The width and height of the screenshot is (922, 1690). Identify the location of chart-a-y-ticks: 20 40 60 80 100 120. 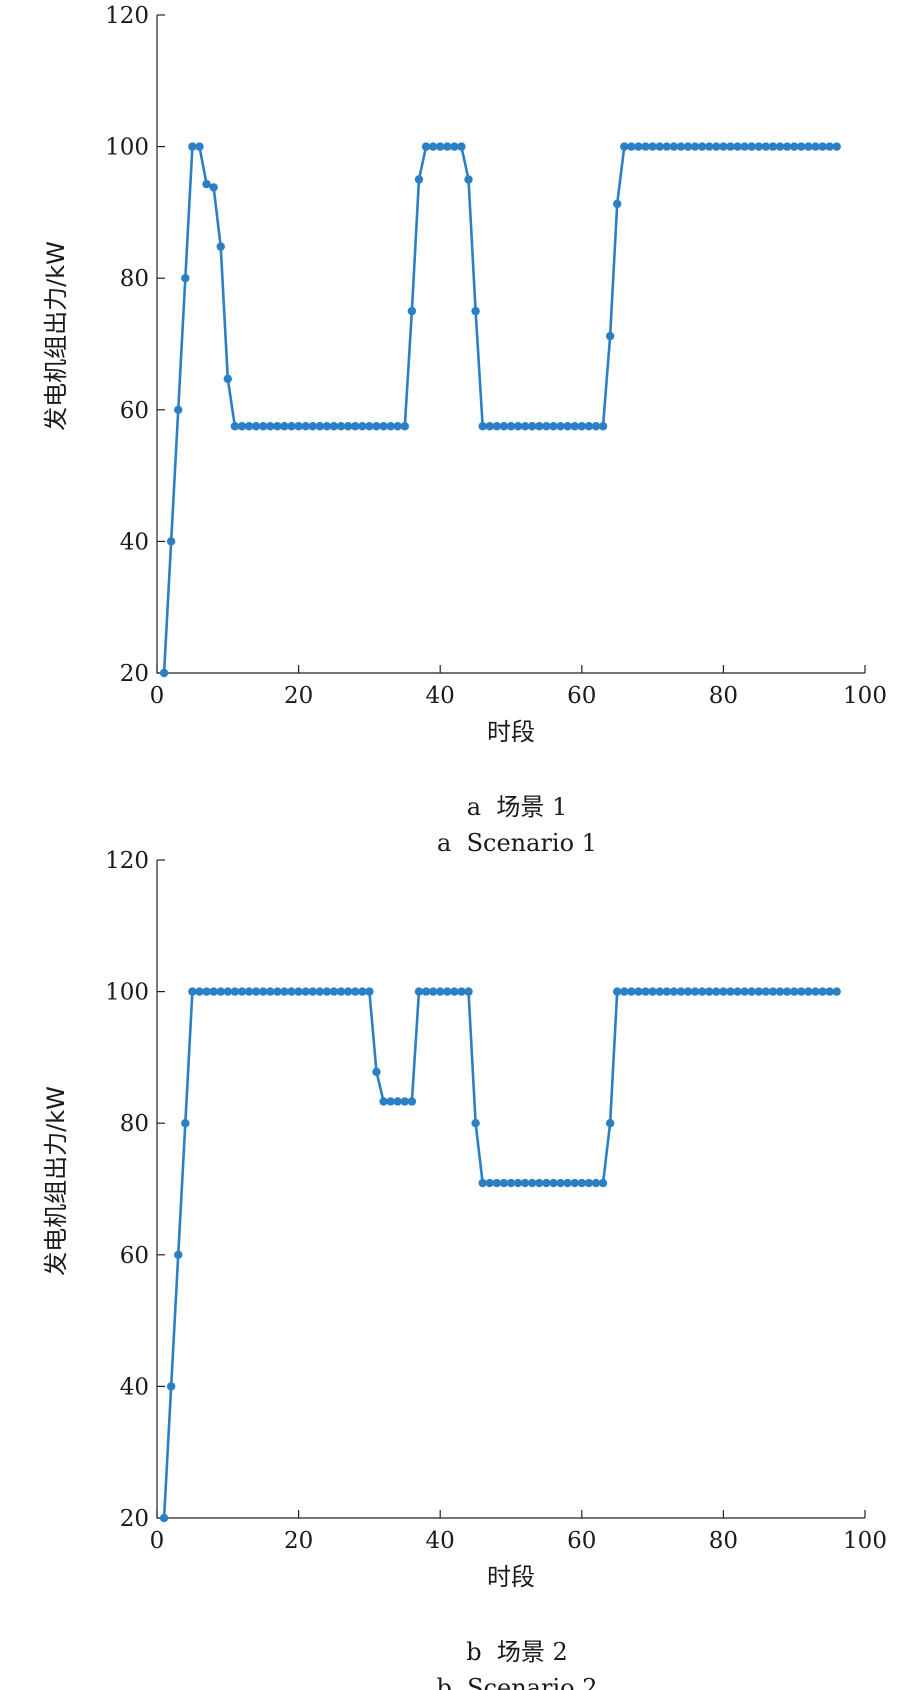
(135, 345).